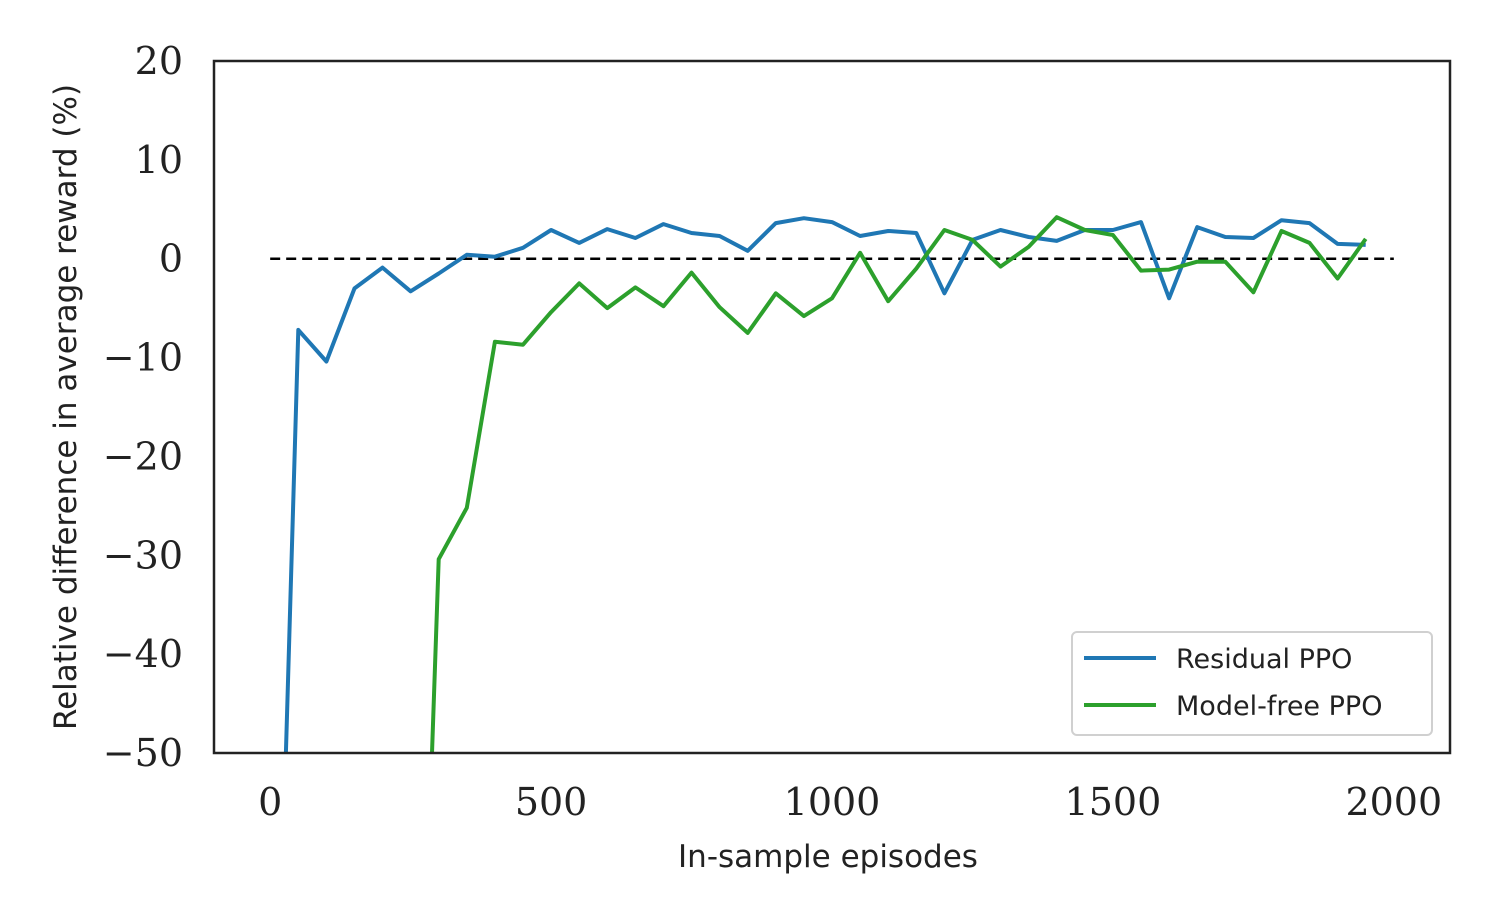 This screenshot has height=921, width=1494. What do you see at coordinates (270, 802) in the screenshot?
I see `x-tick-label: 0` at bounding box center [270, 802].